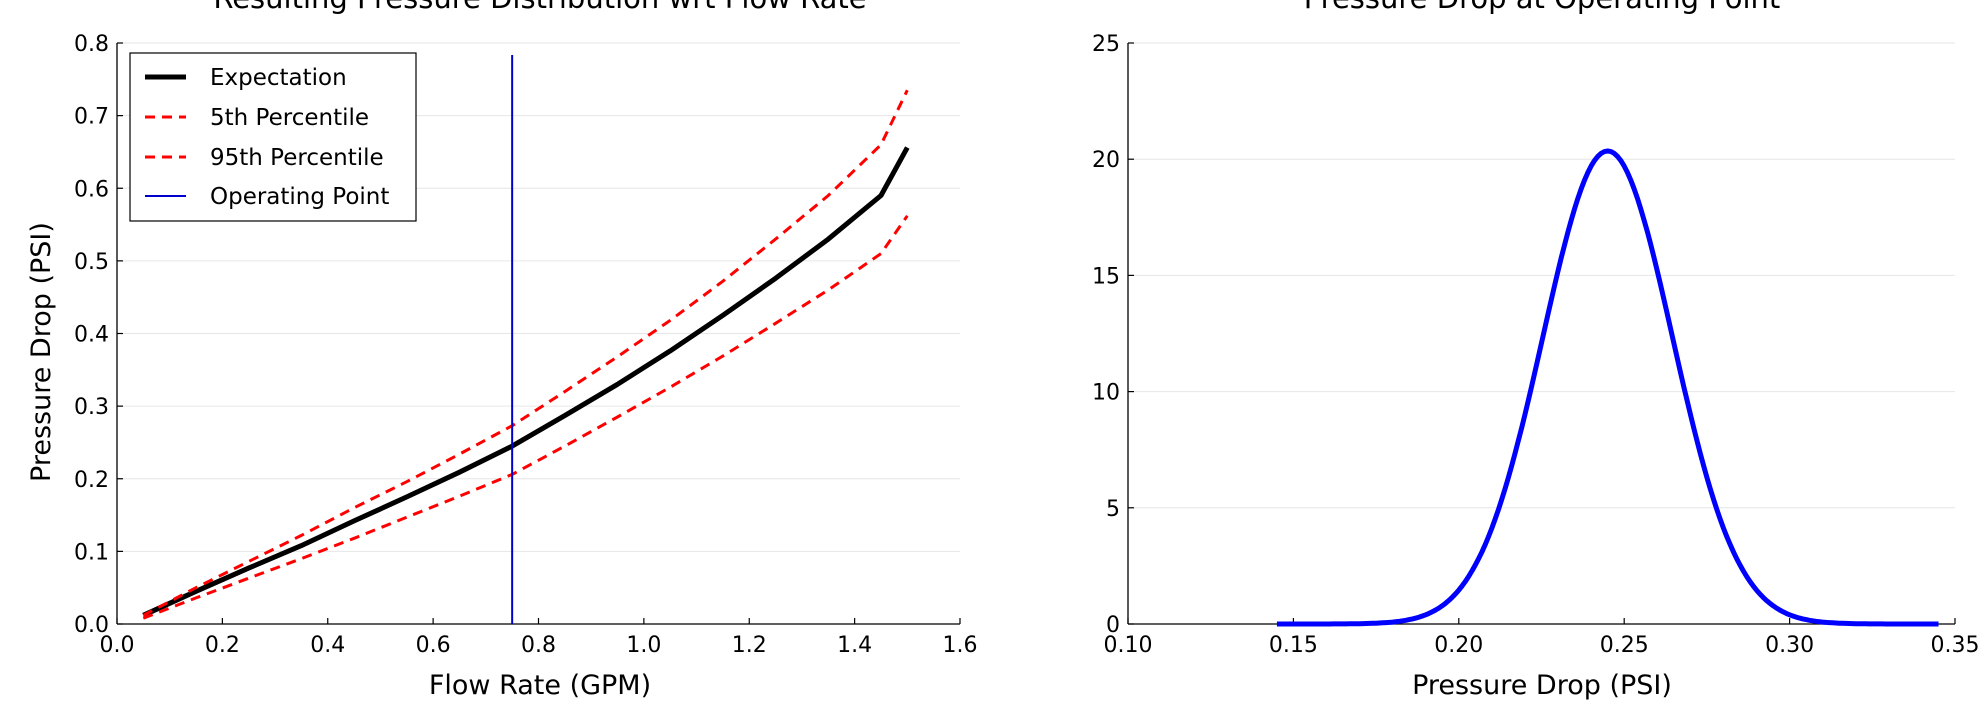 Image resolution: width=1987 pixels, height=721 pixels. What do you see at coordinates (433, 645) in the screenshot?
I see `left-x-tick-label: 0.6` at bounding box center [433, 645].